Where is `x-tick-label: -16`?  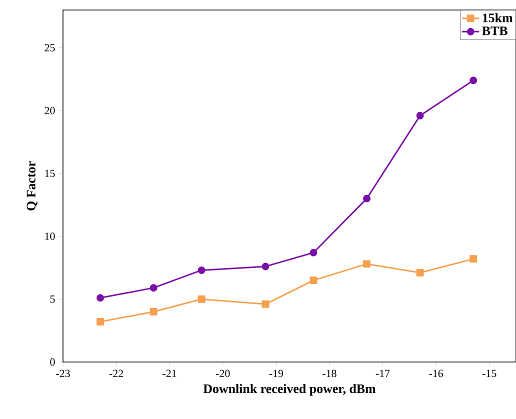 x-tick-label: -16 is located at coordinates (436, 374).